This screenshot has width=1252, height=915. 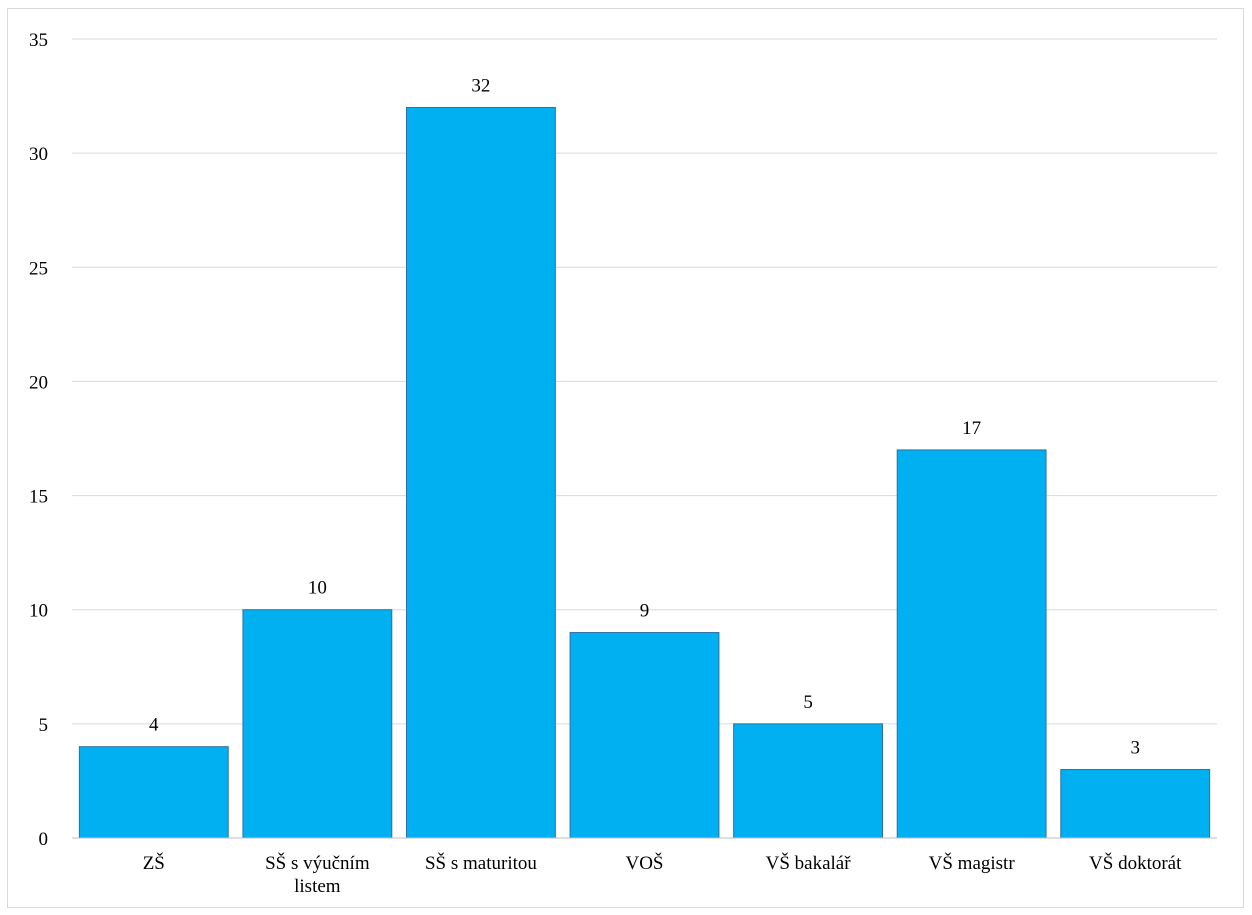 What do you see at coordinates (154, 725) in the screenshot?
I see `data-label: 4` at bounding box center [154, 725].